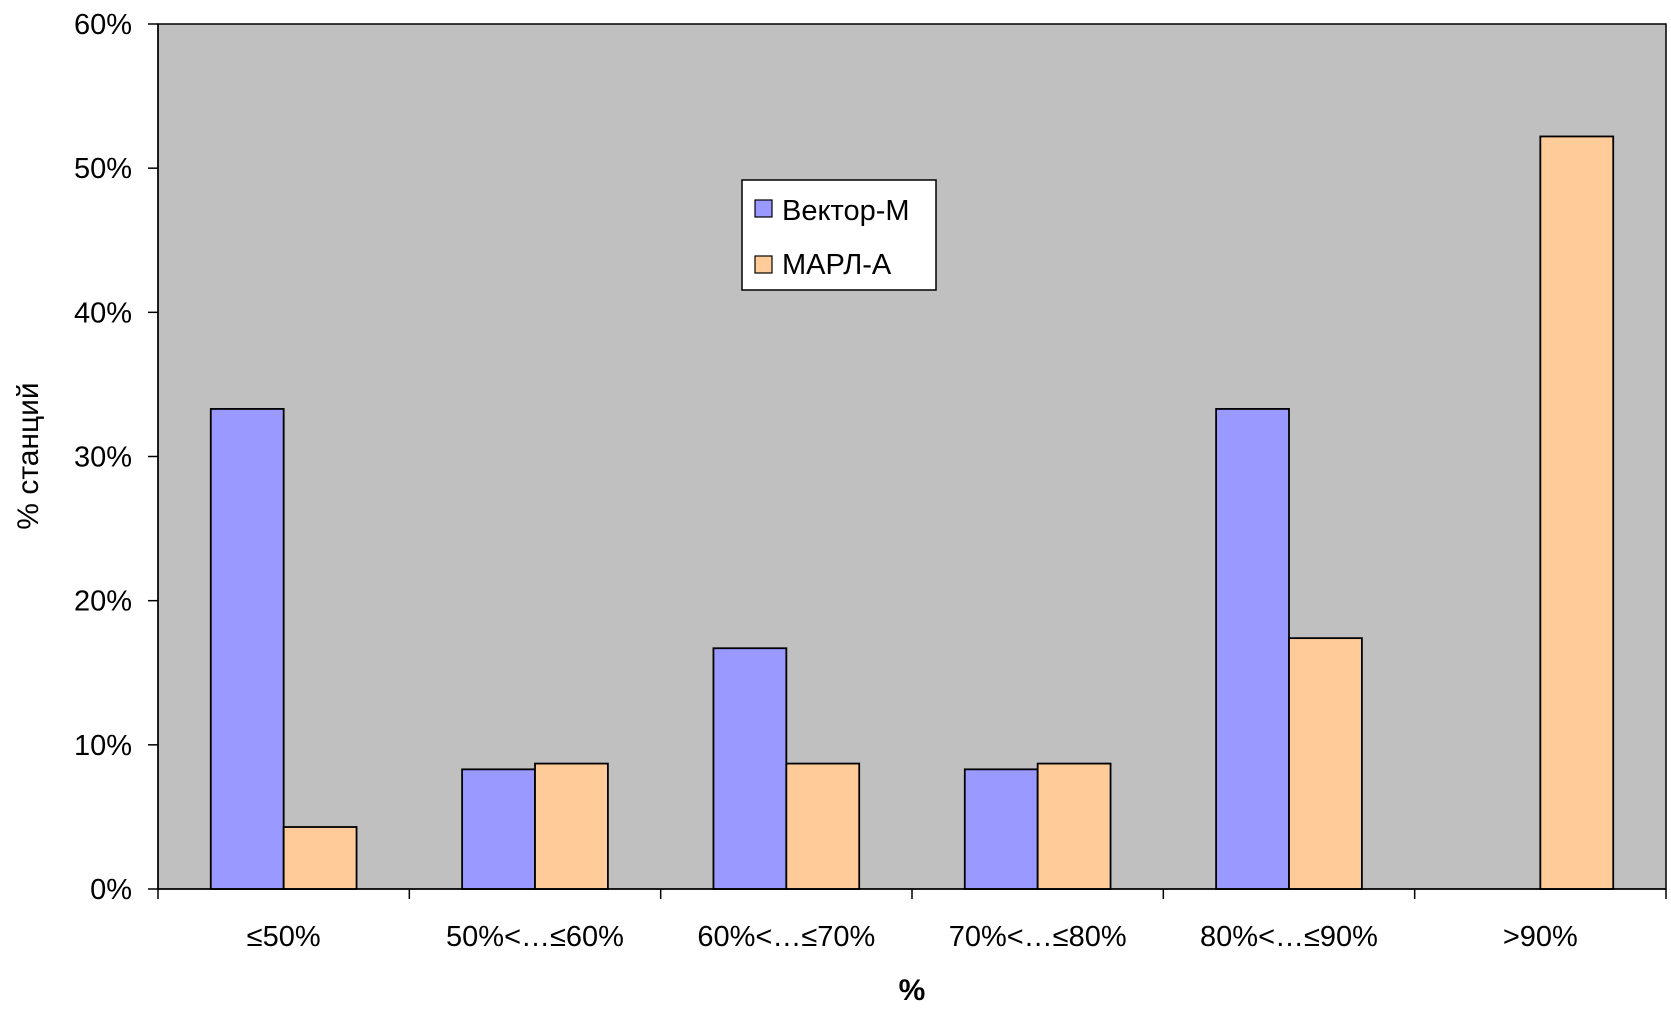  What do you see at coordinates (763, 208) in the screenshot?
I see `legend-swatch-vektor` at bounding box center [763, 208].